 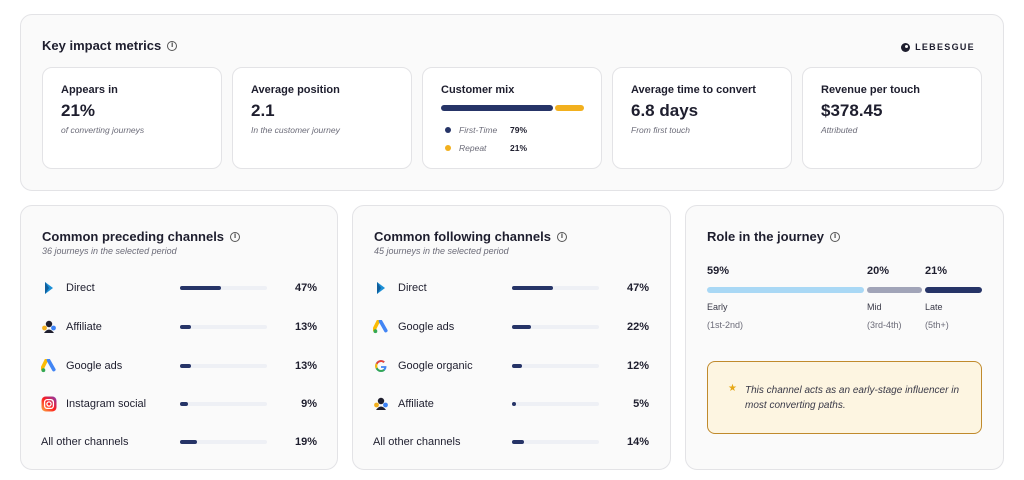 What do you see at coordinates (934, 307) in the screenshot?
I see `late-stage-label: Late` at bounding box center [934, 307].